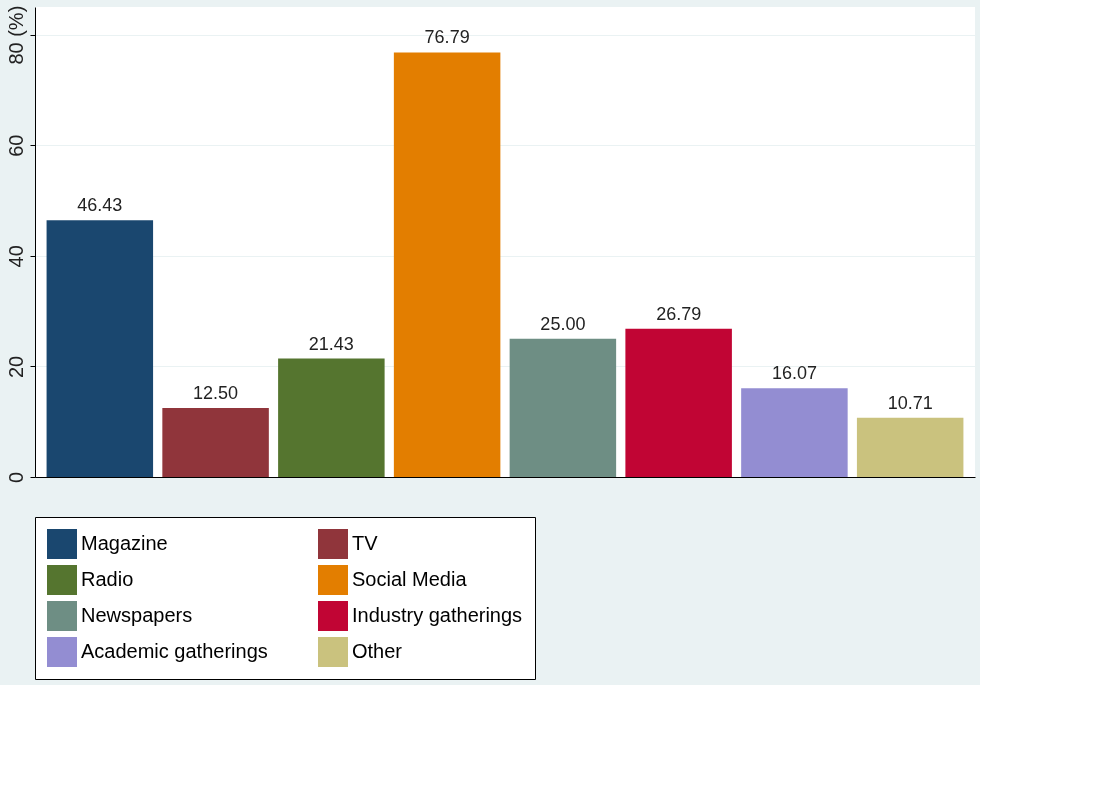  I want to click on data-label: 10.71, so click(910, 402).